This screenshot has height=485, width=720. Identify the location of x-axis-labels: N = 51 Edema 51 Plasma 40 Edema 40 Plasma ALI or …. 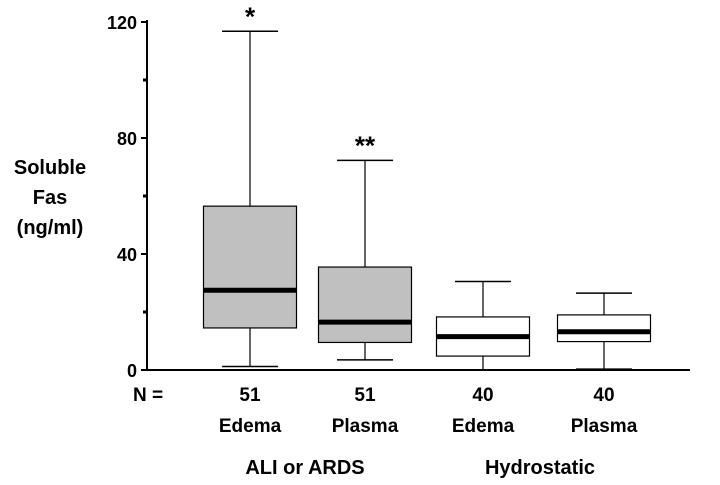
(385, 432).